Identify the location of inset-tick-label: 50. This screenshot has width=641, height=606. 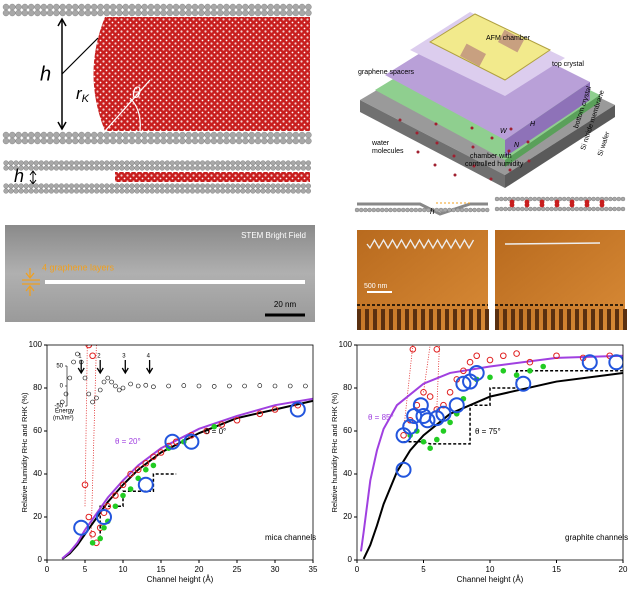
(59, 367).